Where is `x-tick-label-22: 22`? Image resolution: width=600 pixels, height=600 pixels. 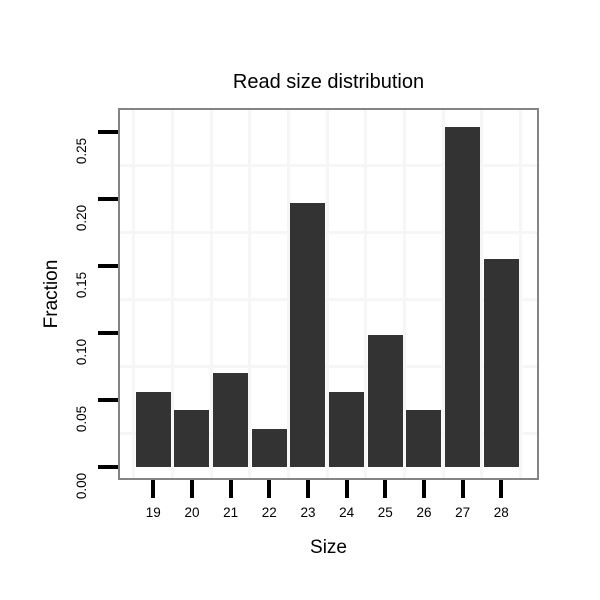 x-tick-label-22: 22 is located at coordinates (269, 512).